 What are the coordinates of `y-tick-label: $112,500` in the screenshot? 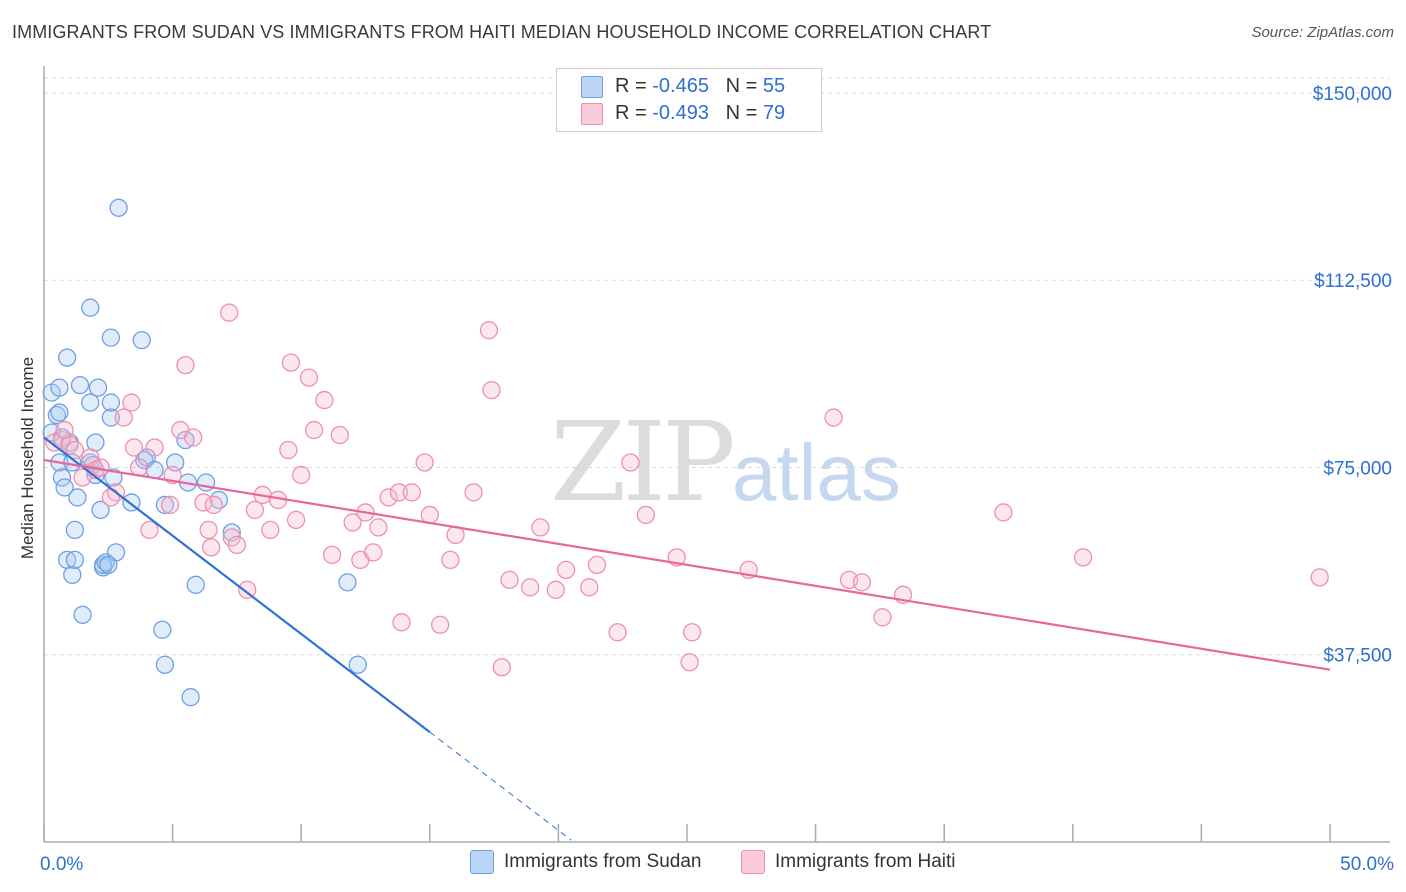 It's located at (1353, 281).